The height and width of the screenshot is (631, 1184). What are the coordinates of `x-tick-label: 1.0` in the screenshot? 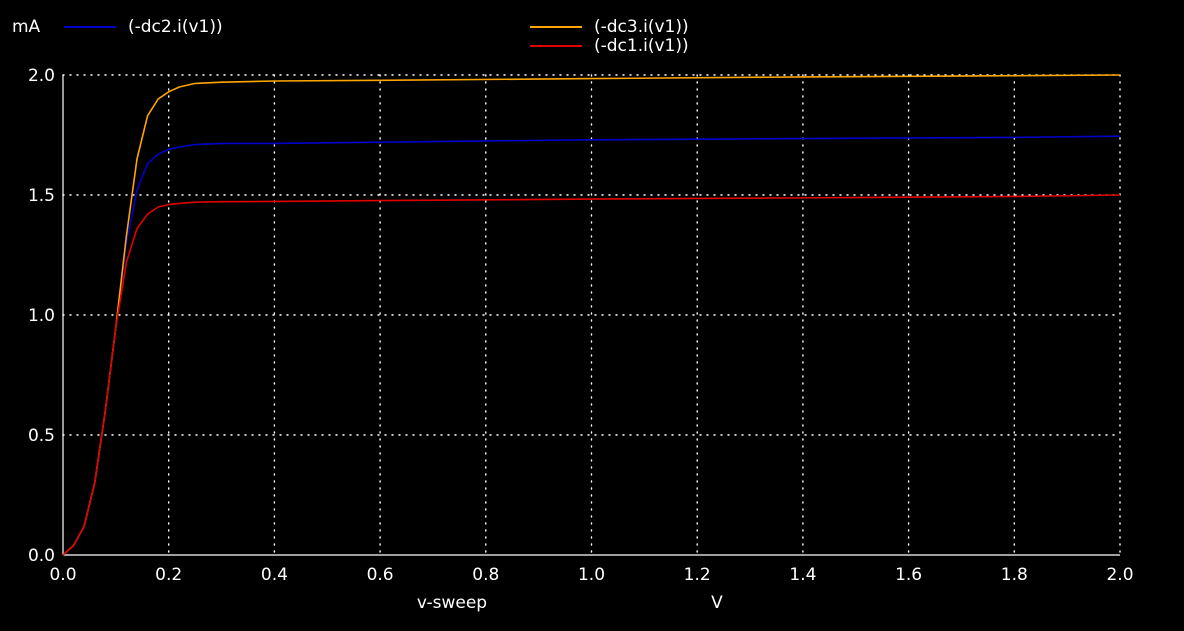 It's located at (591, 575).